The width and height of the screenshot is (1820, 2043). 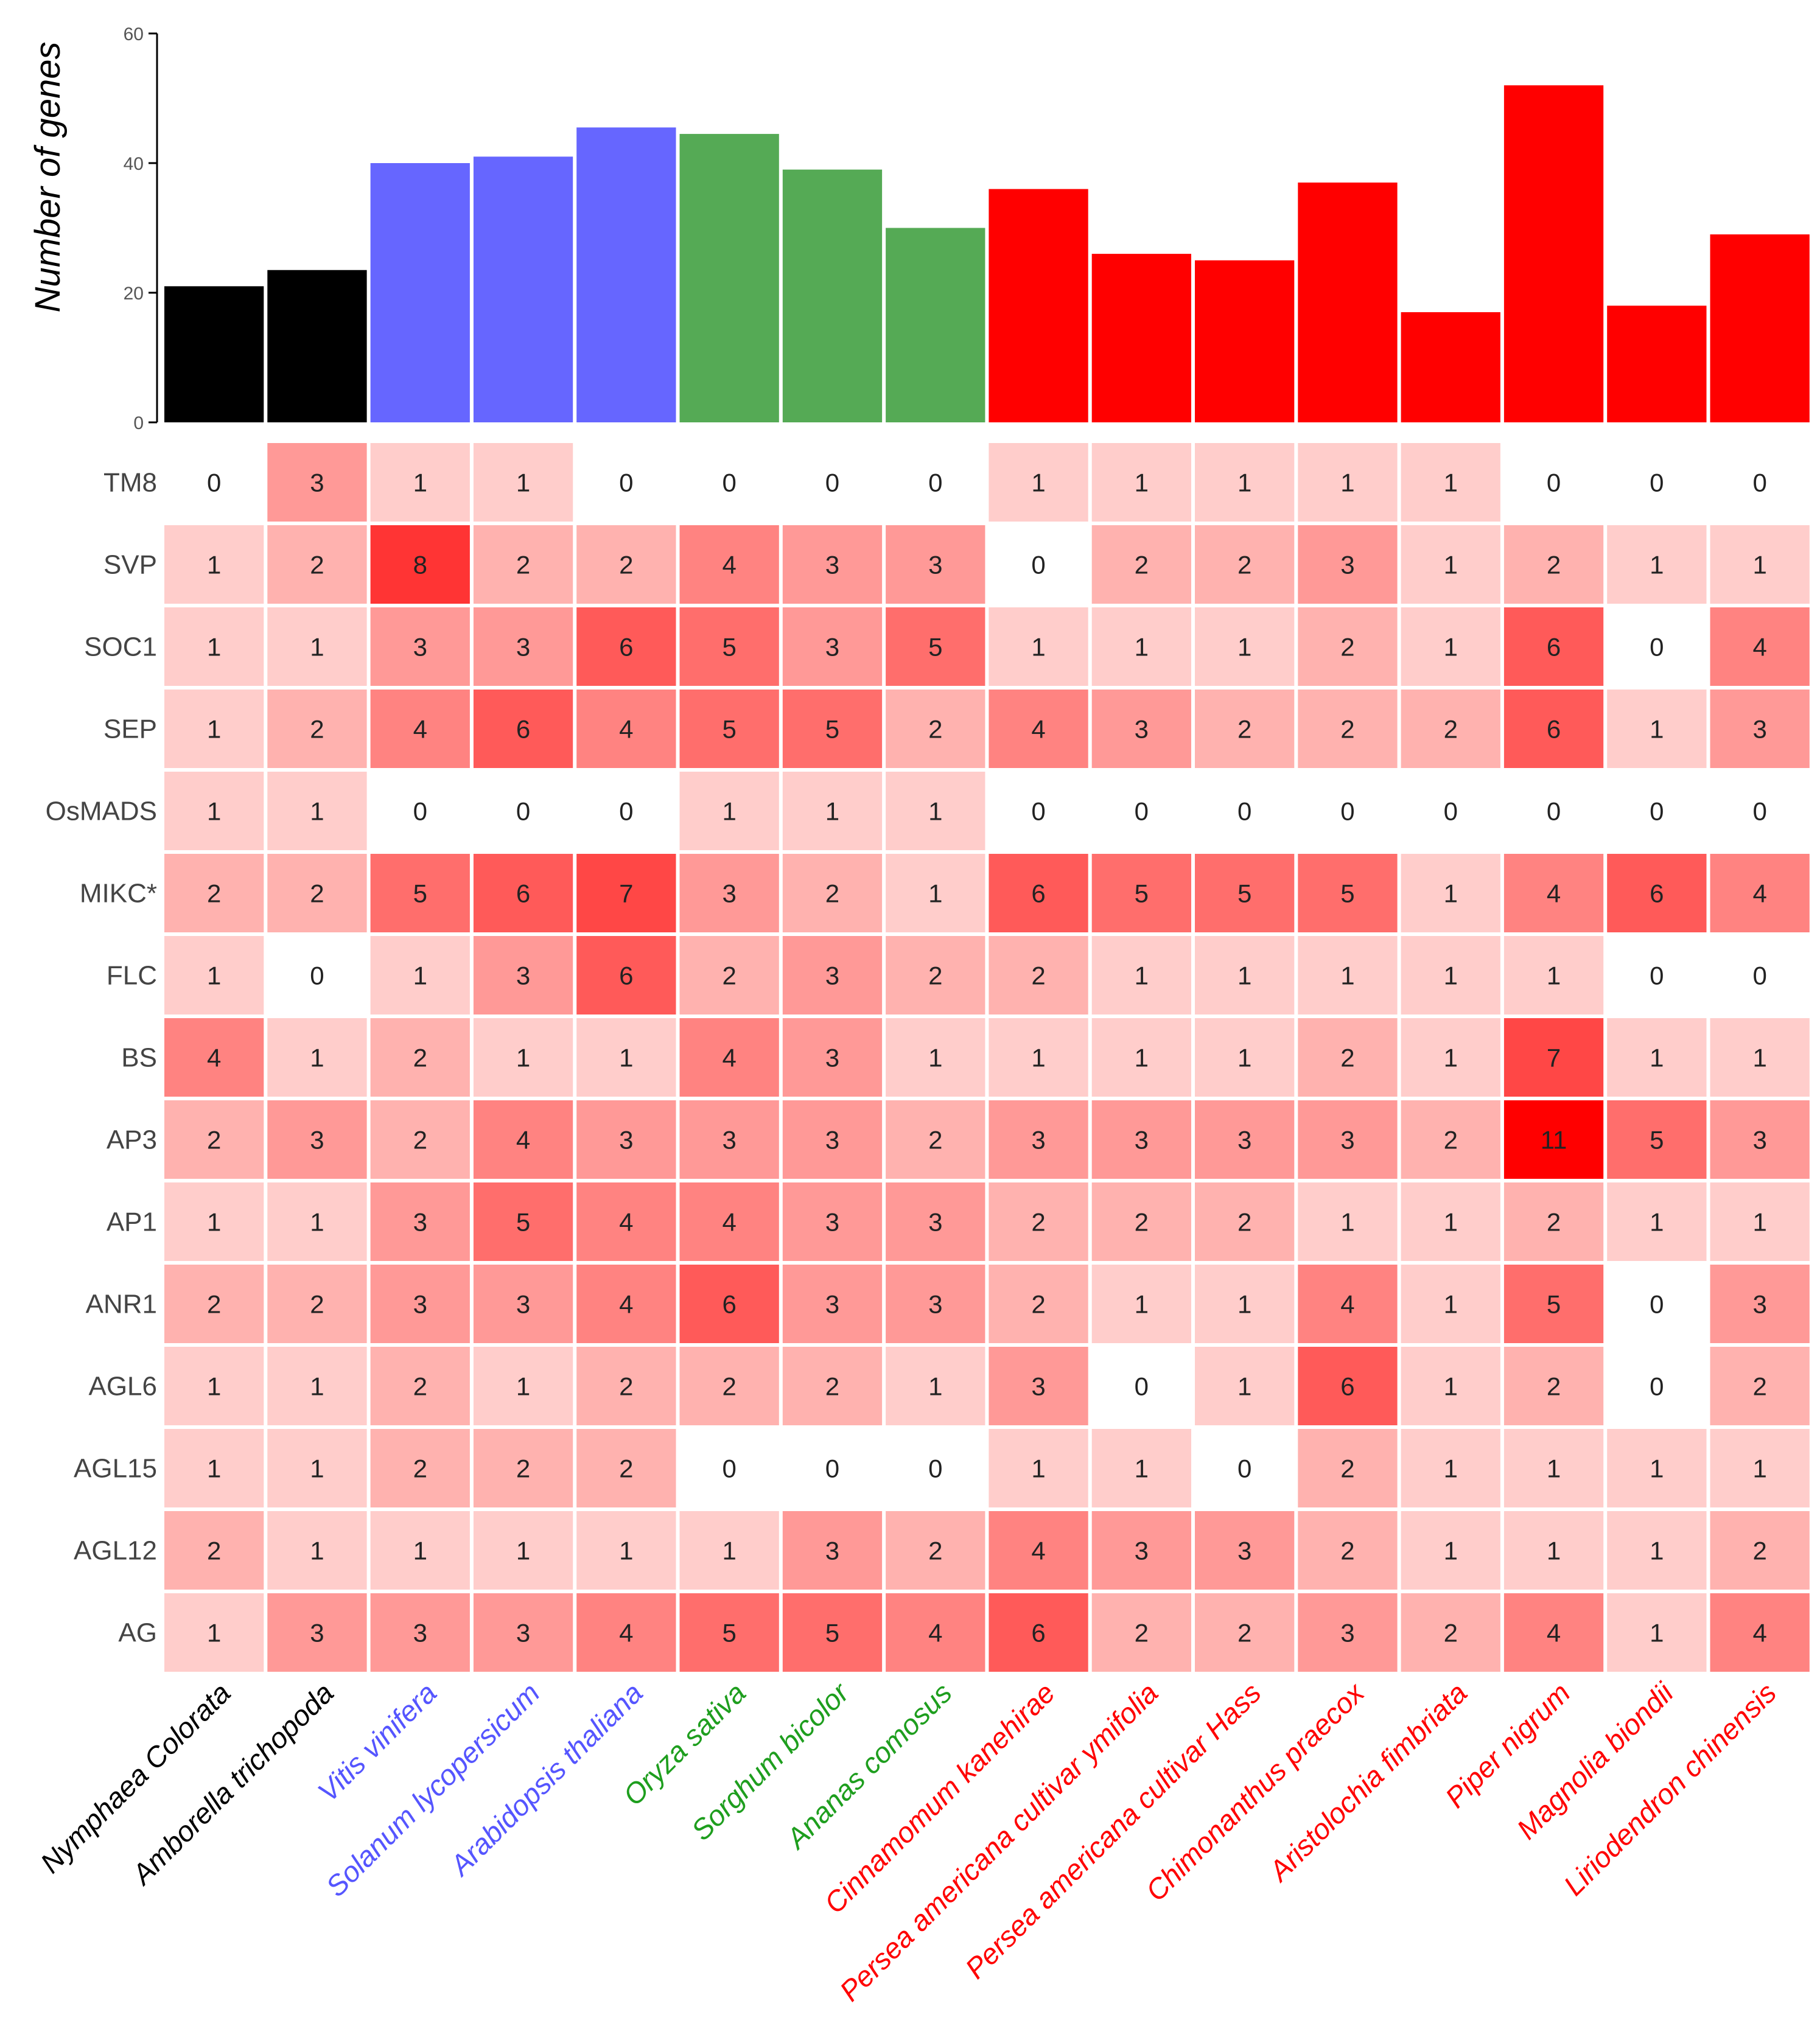 I want to click on heatmap-cell-value: 8, so click(x=420, y=565).